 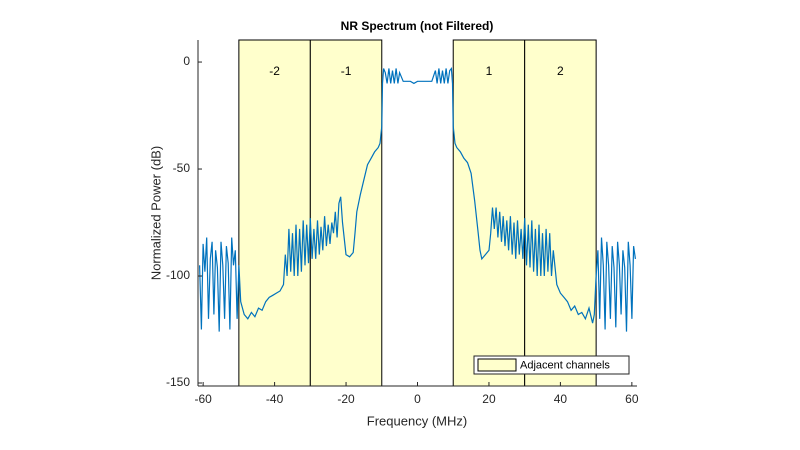 What do you see at coordinates (497, 365) in the screenshot?
I see `legend-swatch` at bounding box center [497, 365].